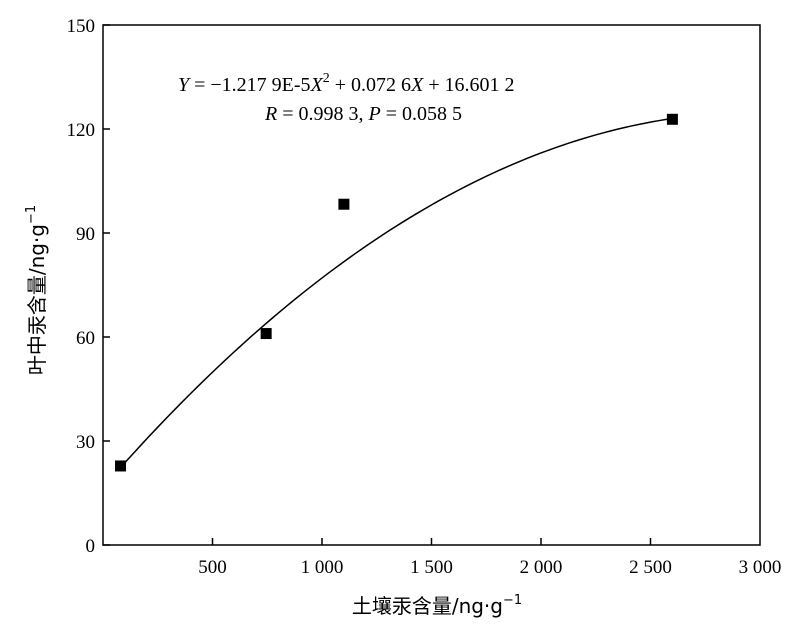 The width and height of the screenshot is (800, 629). Describe the element at coordinates (85, 442) in the screenshot. I see `y-tick-label: 30` at that location.